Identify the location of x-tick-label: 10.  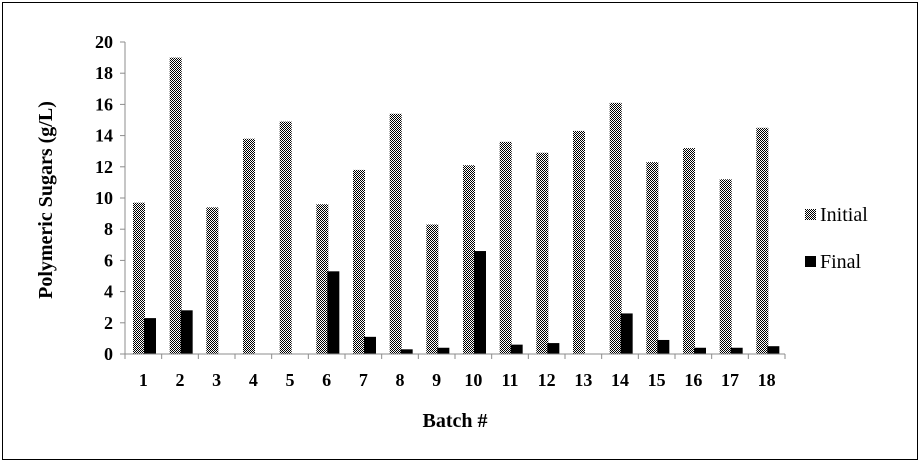
(473, 380).